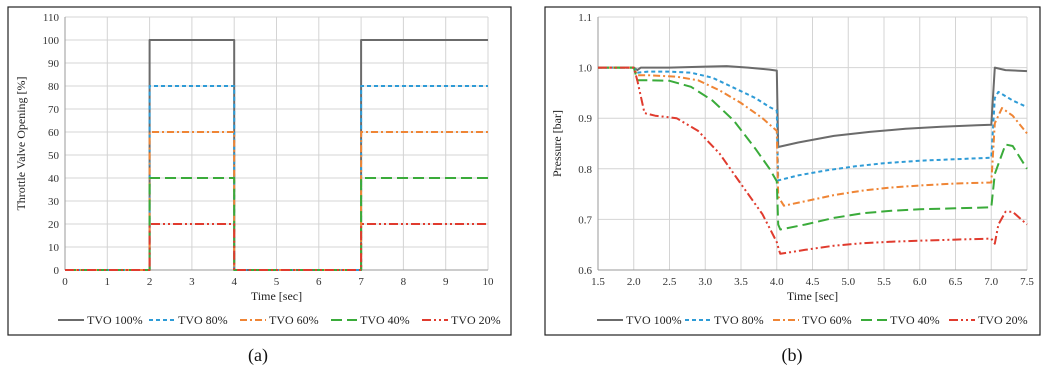 The image size is (1044, 372). I want to click on x-tick-label: 6.0, so click(920, 282).